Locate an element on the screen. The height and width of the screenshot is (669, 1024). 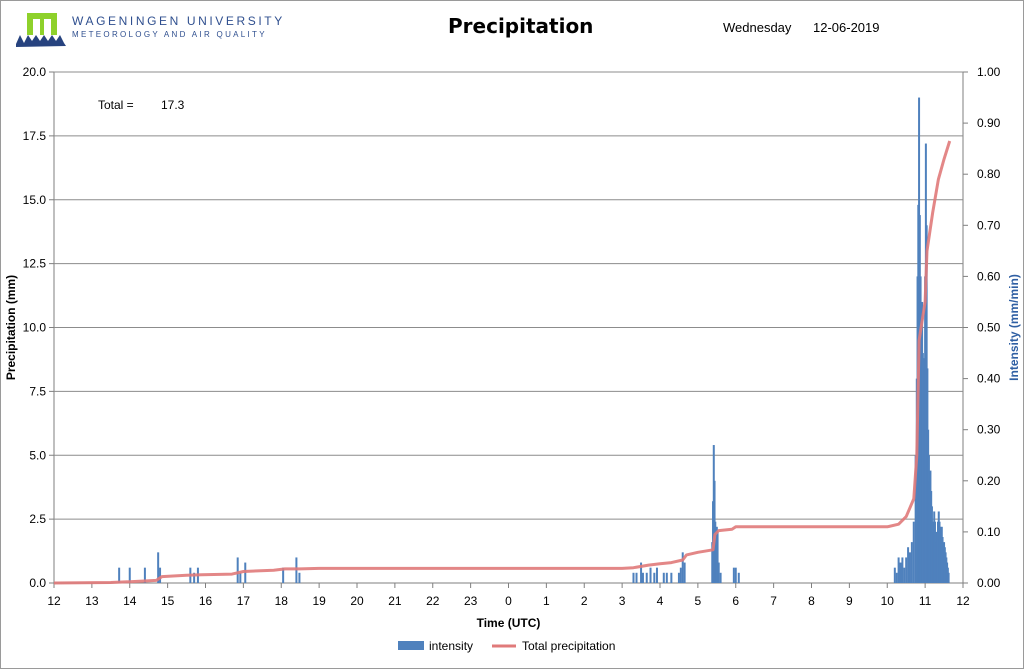
x-tick-label: 9 is located at coordinates (849, 601).